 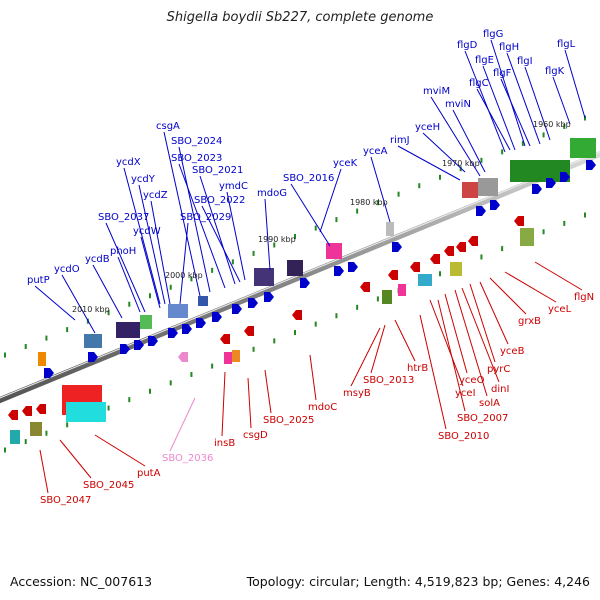 I want to click on forward-gene-label: yceK, so click(x=345, y=163).